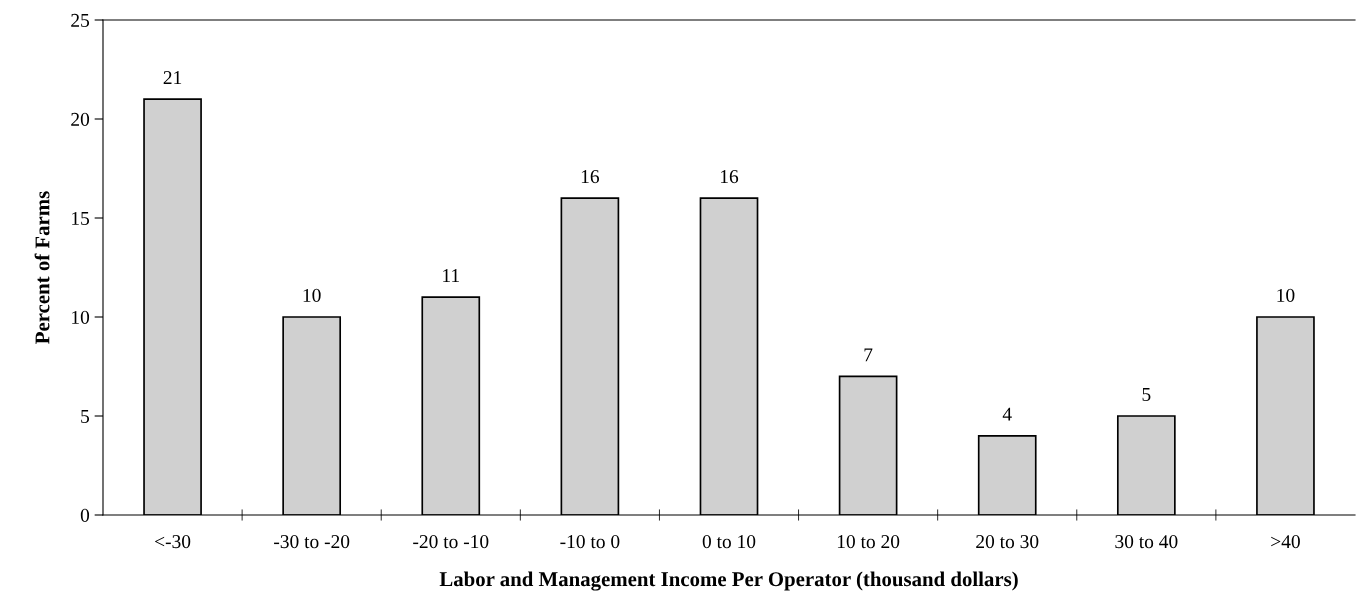  What do you see at coordinates (1007, 542) in the screenshot?
I see `x-tick-label: 20 to 30` at bounding box center [1007, 542].